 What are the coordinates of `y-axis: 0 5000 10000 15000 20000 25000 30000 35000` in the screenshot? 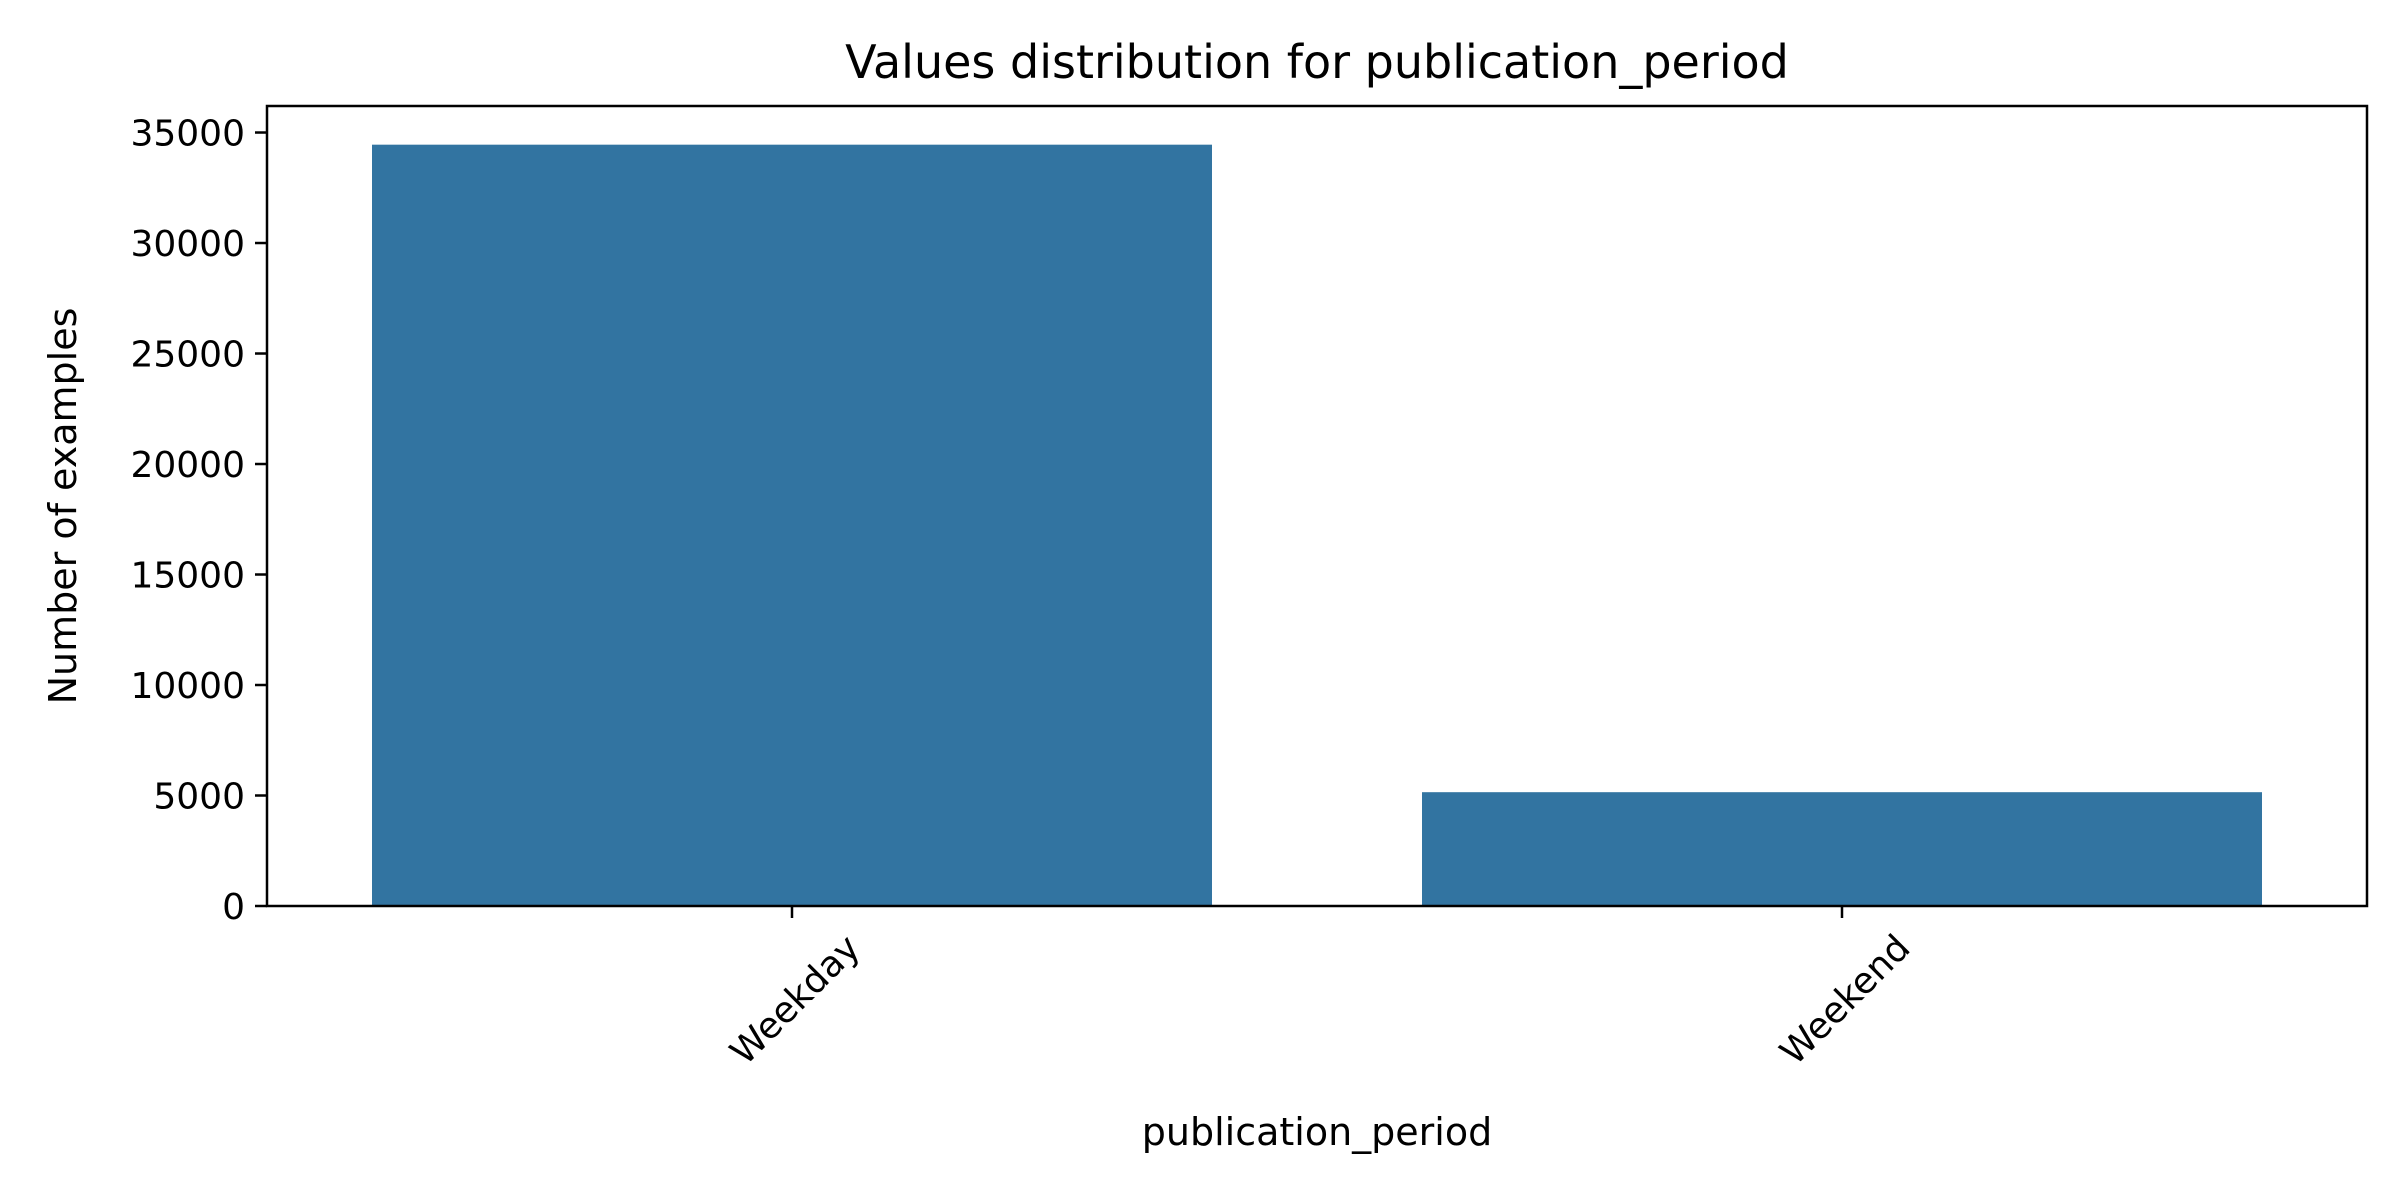 It's located at (198, 521).